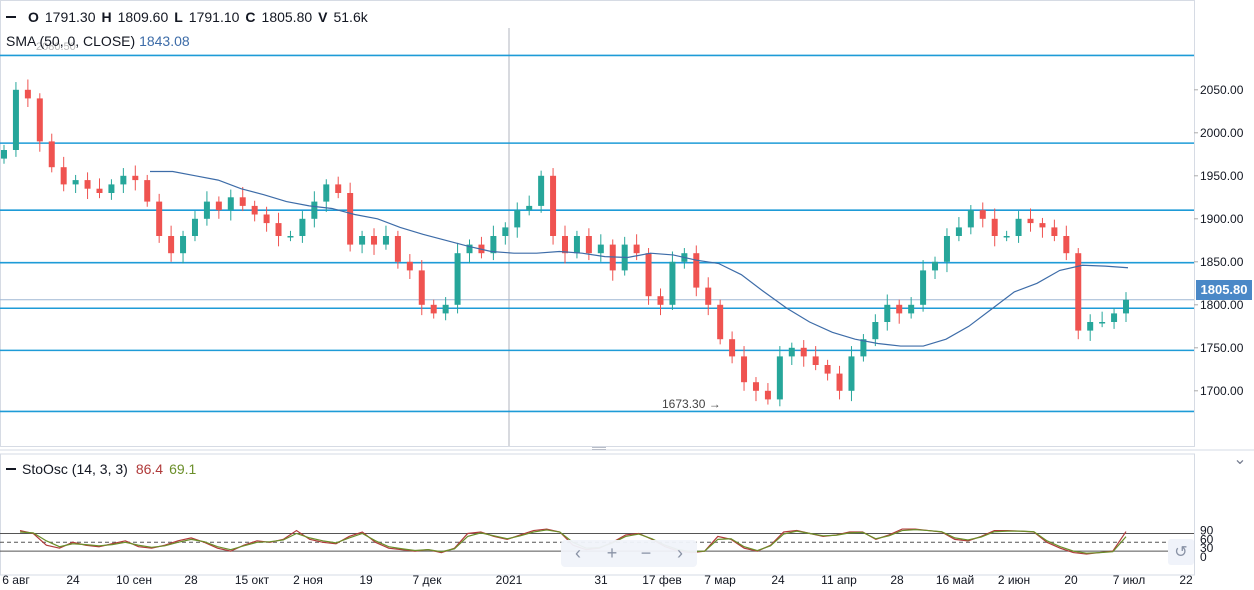  What do you see at coordinates (214, 17) in the screenshot?
I see `low-value: 1791.10` at bounding box center [214, 17].